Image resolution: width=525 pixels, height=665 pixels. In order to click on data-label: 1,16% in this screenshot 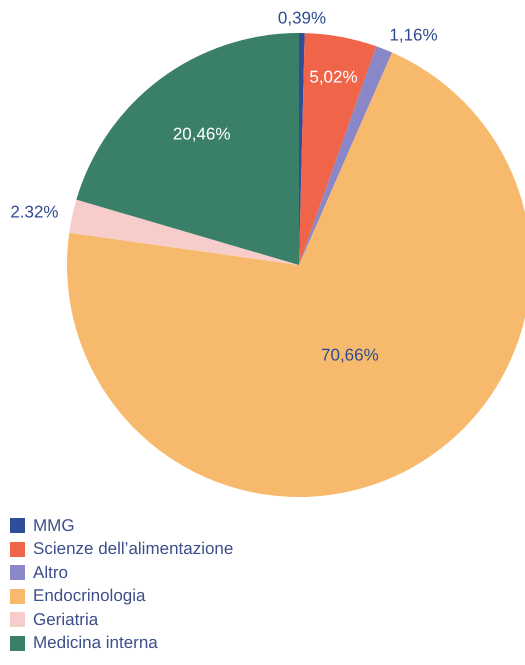, I will do `click(413, 35)`.